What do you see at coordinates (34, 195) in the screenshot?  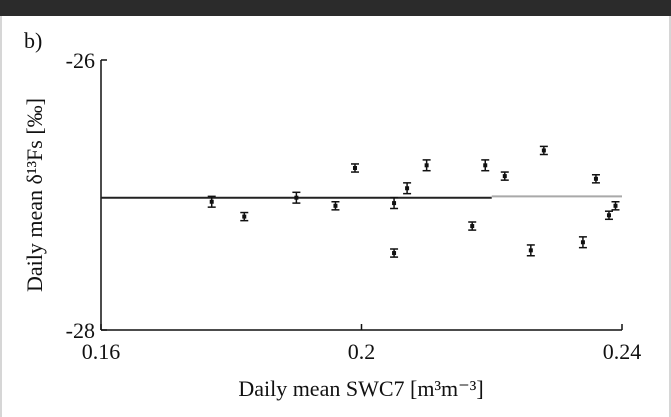 I see `y-axis-label: Daily mean δ¹³Fs [‰]` at bounding box center [34, 195].